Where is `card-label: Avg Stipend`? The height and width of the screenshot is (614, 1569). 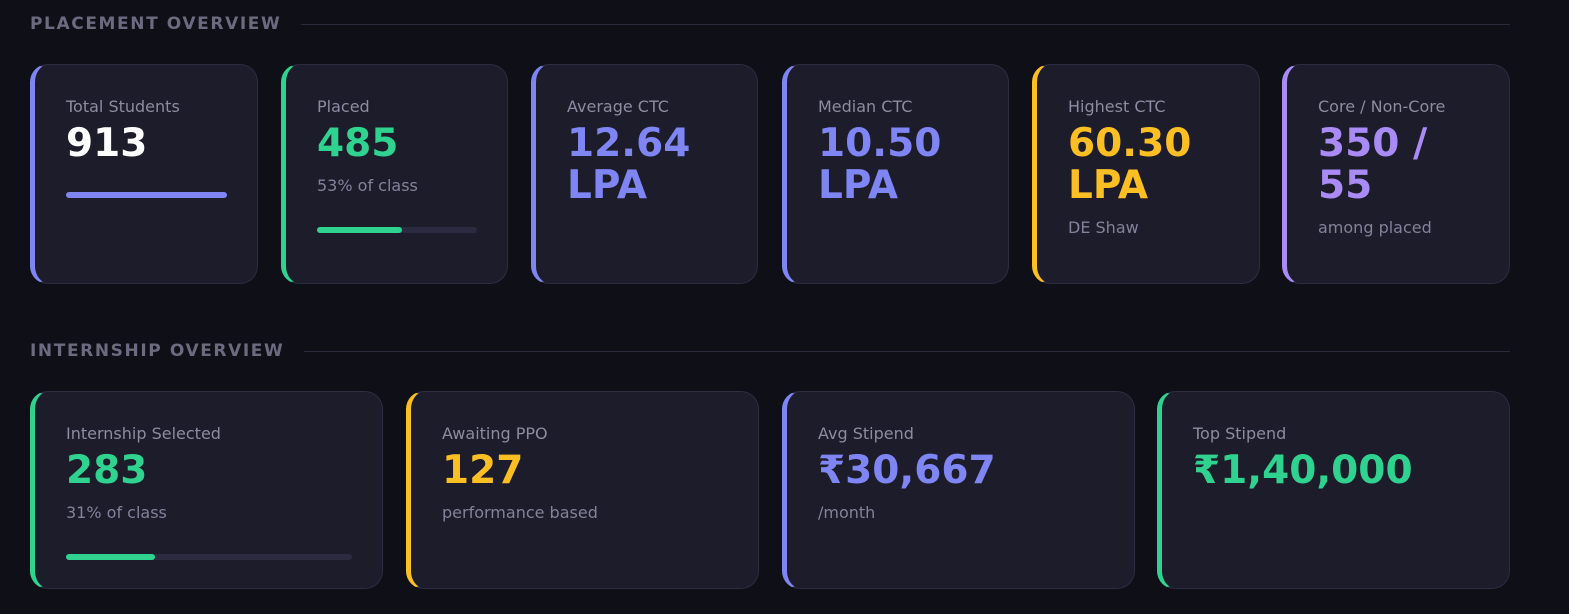
card-label: Avg Stipend is located at coordinates (866, 433).